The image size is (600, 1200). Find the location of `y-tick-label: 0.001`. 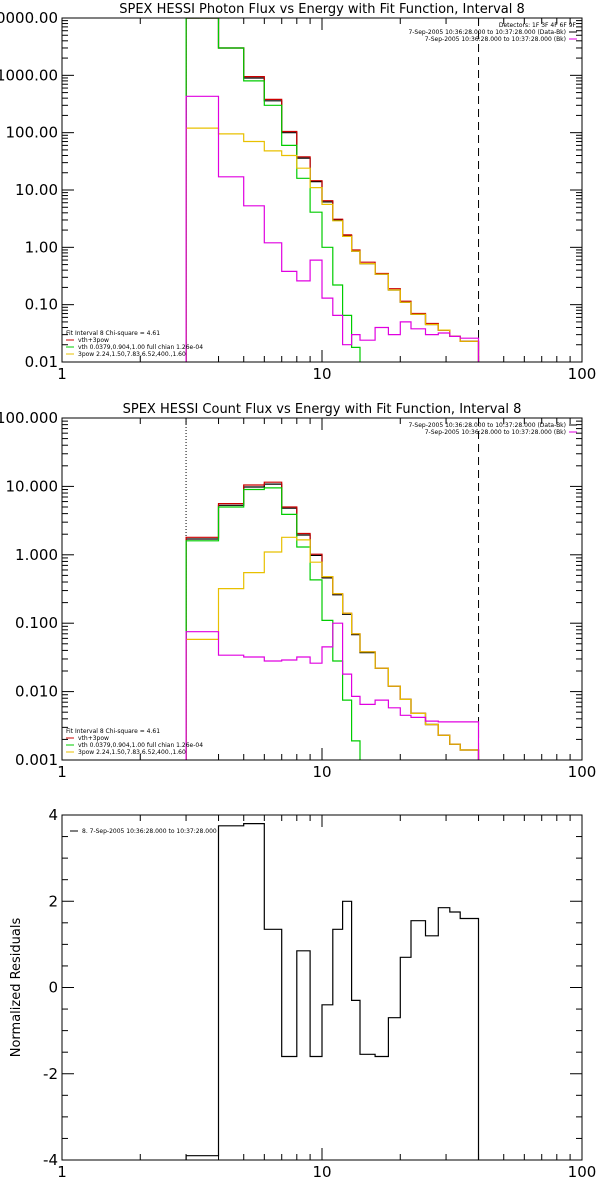

y-tick-label: 0.001 is located at coordinates (36, 760).